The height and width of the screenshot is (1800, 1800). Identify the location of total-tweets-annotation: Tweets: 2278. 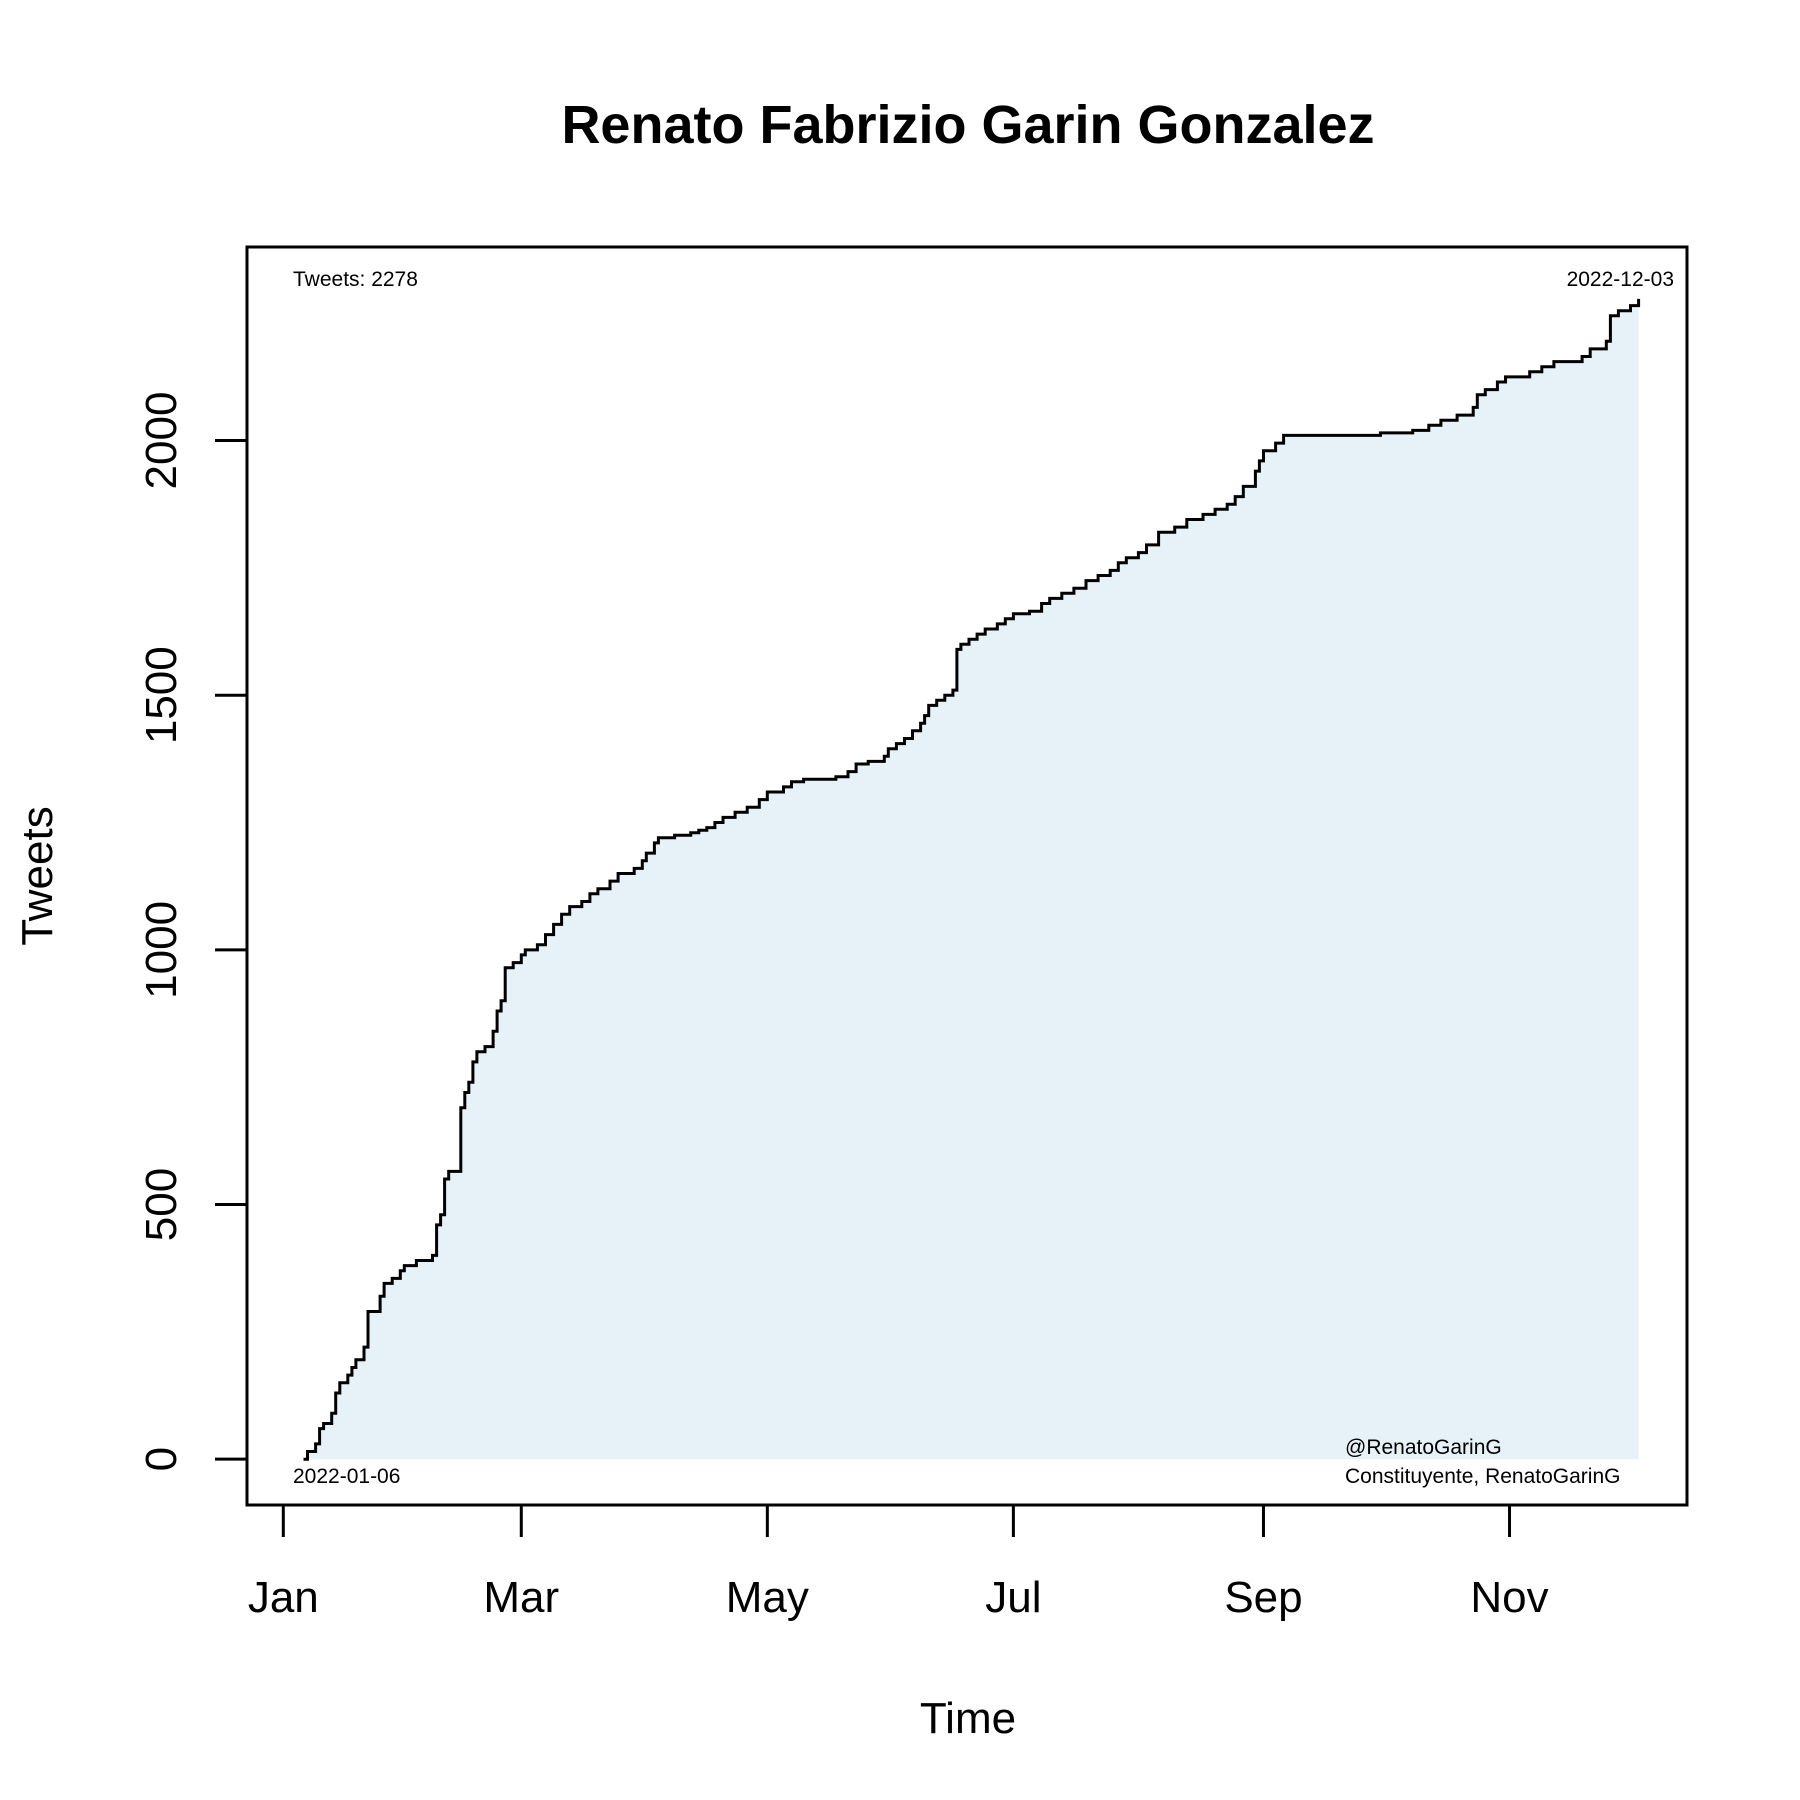
(355, 279).